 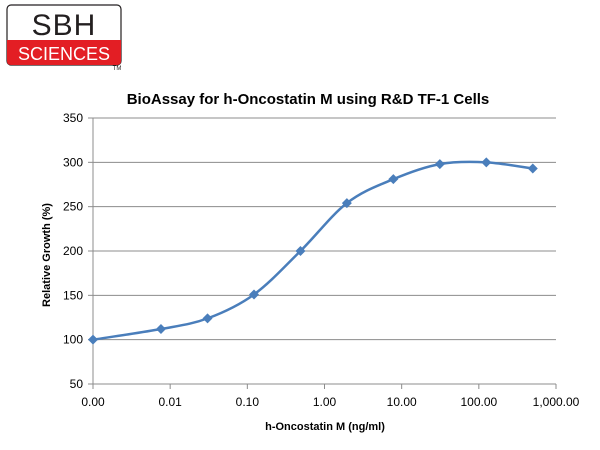 I want to click on y-tick-label: 250, so click(x=73, y=207).